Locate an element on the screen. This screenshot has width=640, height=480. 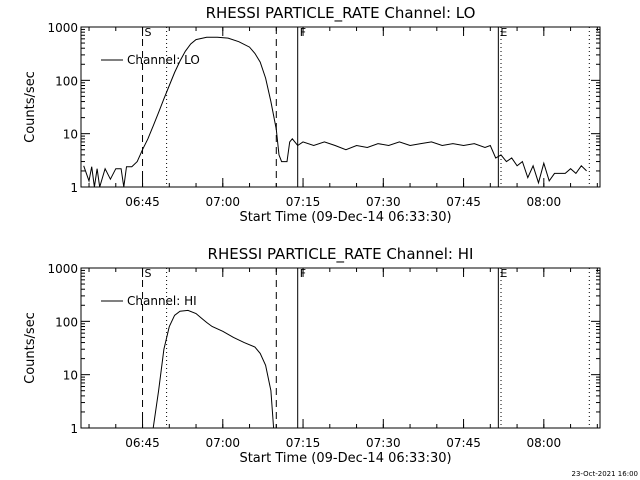
chart2-y-tick-label-2: 10 is located at coordinates (70, 376).